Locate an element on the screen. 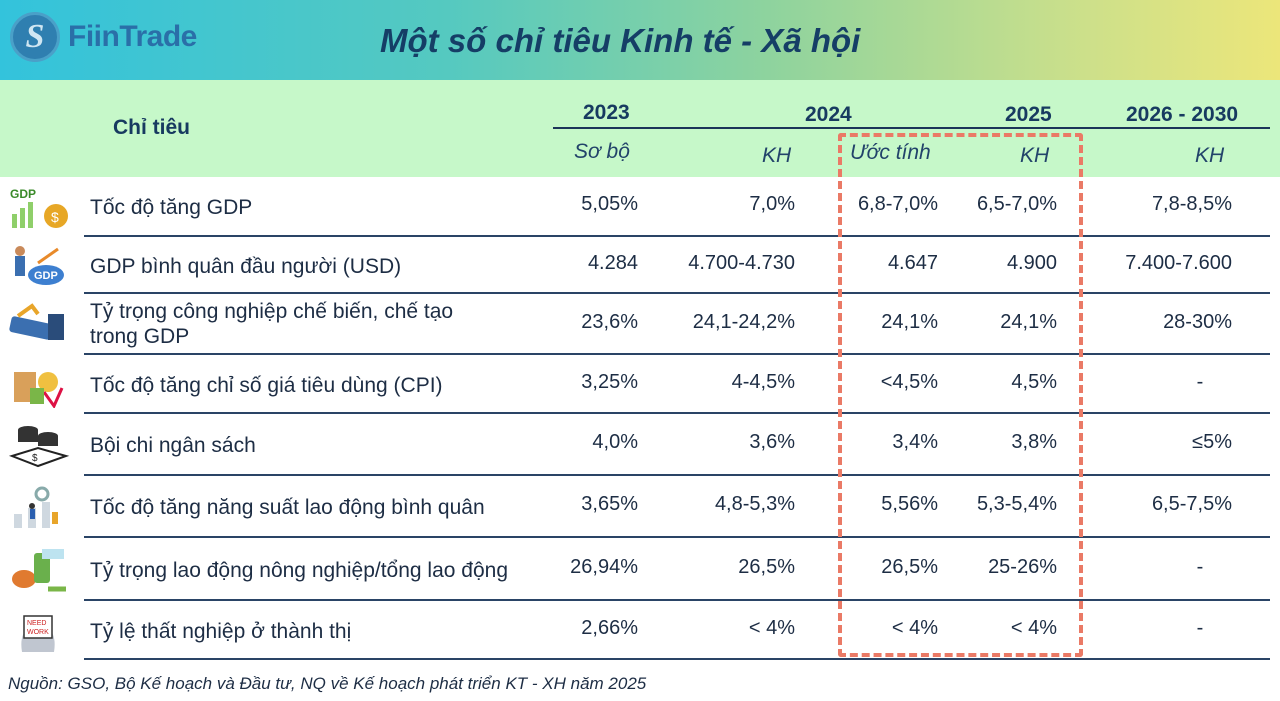 This screenshot has height=701, width=1280. value-2024-kh: 26,5% is located at coordinates (766, 566).